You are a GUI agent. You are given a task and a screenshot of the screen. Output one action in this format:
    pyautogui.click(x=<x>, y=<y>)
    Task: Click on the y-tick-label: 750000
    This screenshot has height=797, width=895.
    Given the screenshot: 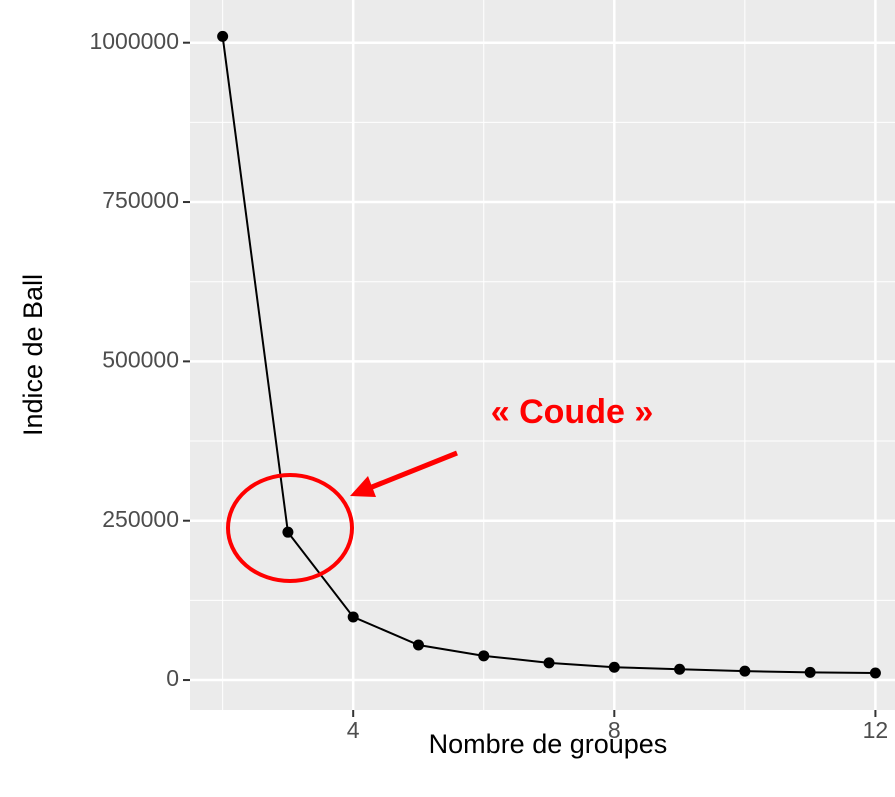 What is the action you would take?
    pyautogui.click(x=140, y=200)
    